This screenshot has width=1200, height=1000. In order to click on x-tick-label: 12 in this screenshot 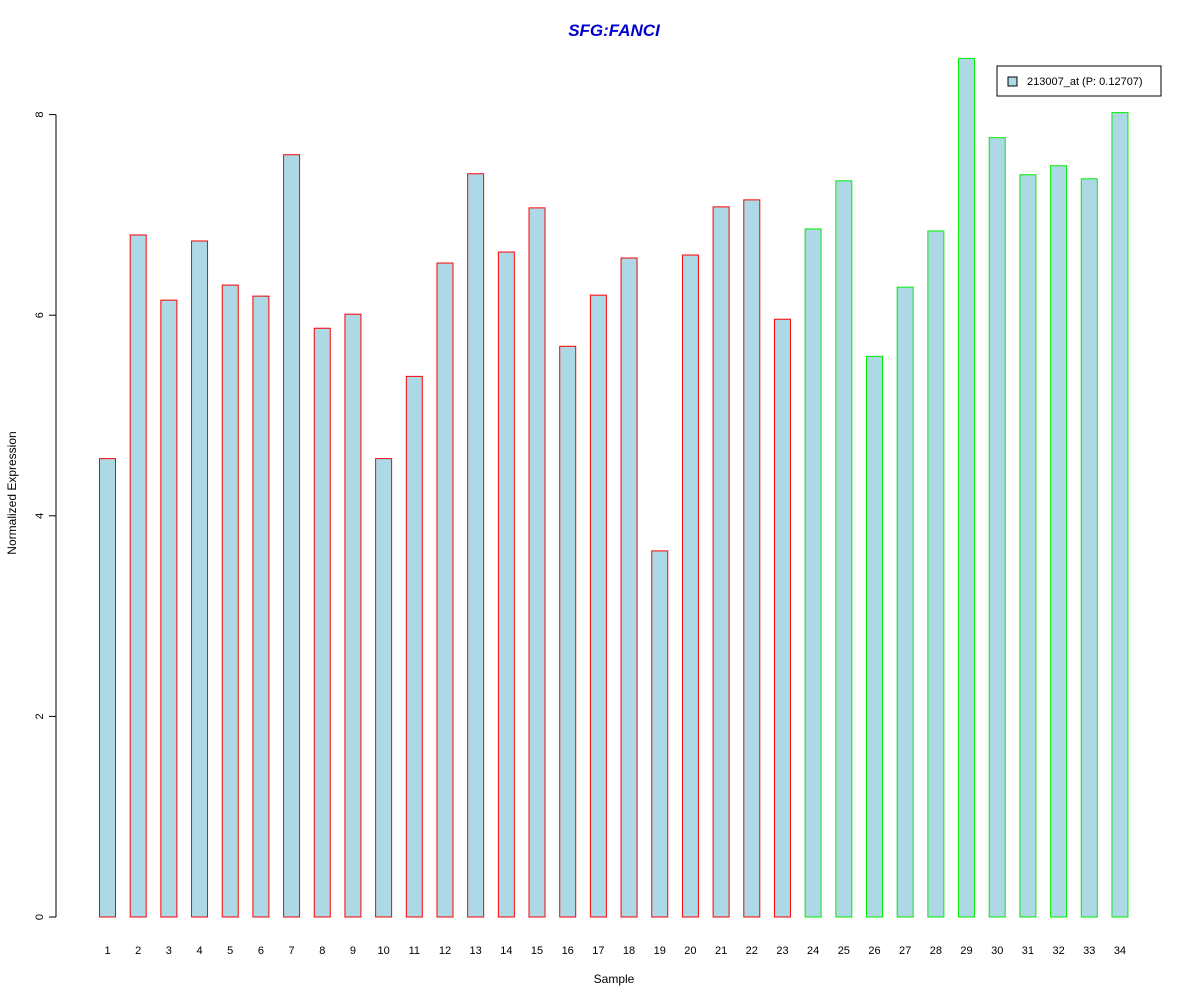, I will do `click(445, 951)`.